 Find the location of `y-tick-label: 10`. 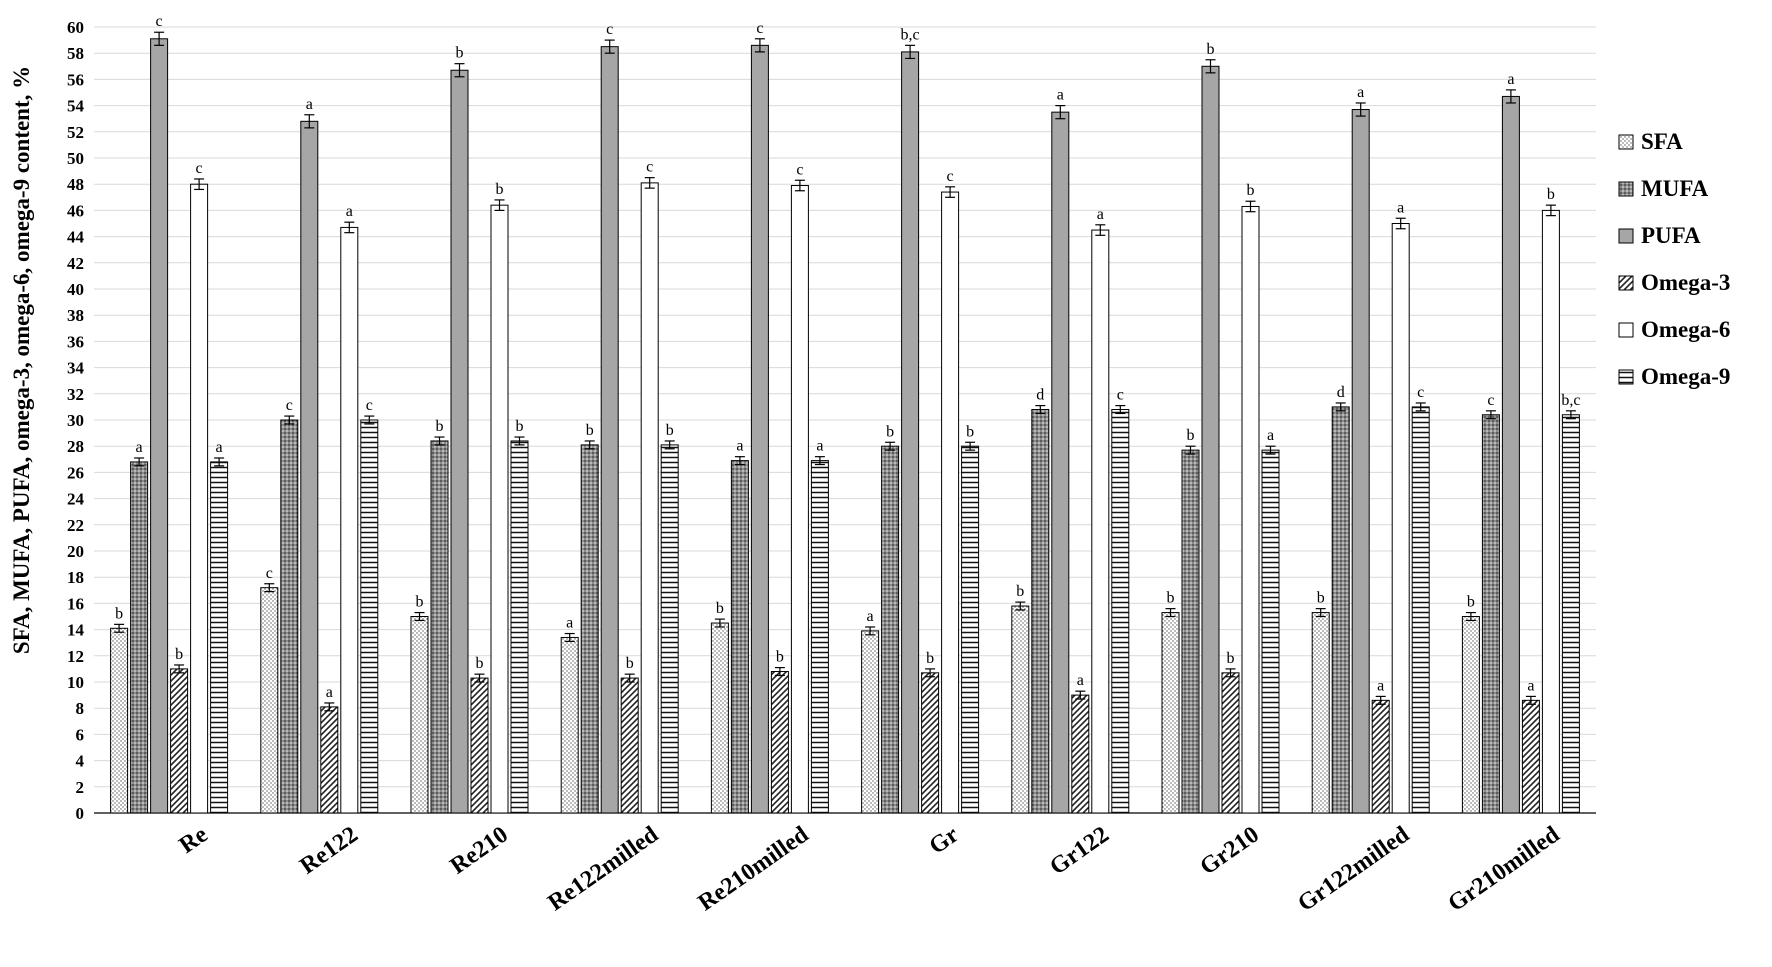

y-tick-label: 10 is located at coordinates (75, 682).